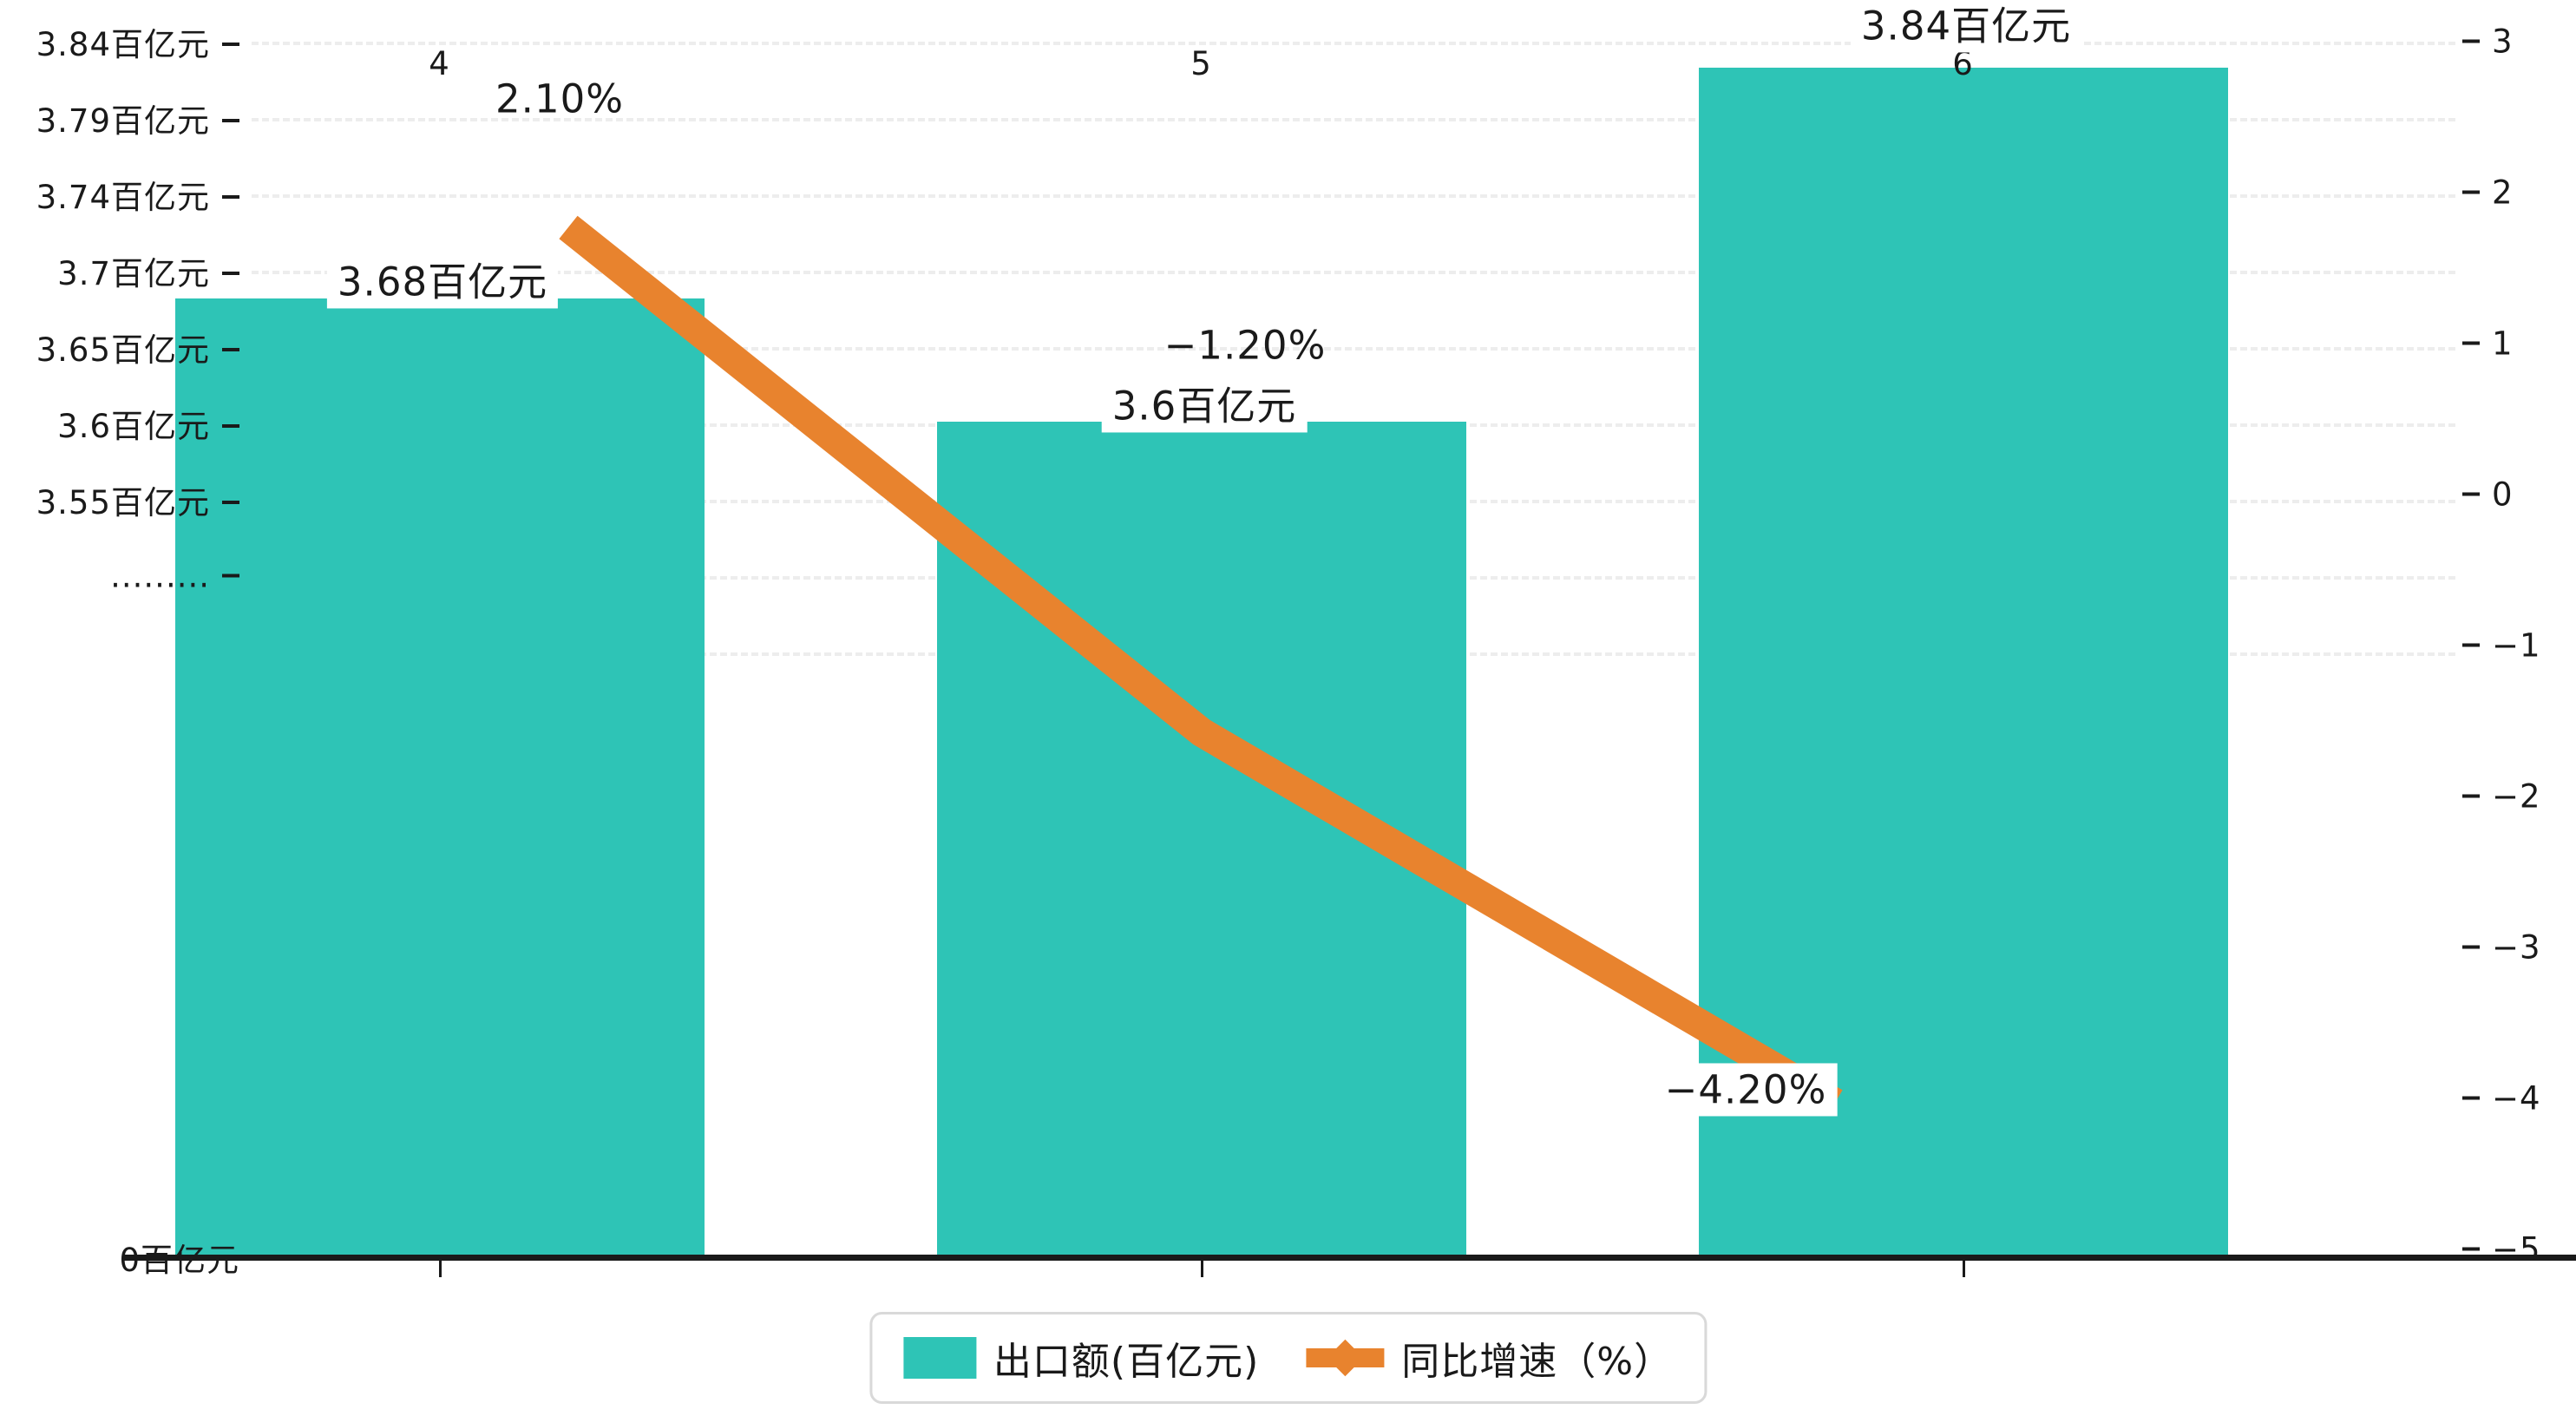 This screenshot has height=1416, width=2576. Describe the element at coordinates (2503, 193) in the screenshot. I see `y-axis-right-tick-1-text: 2` at that location.